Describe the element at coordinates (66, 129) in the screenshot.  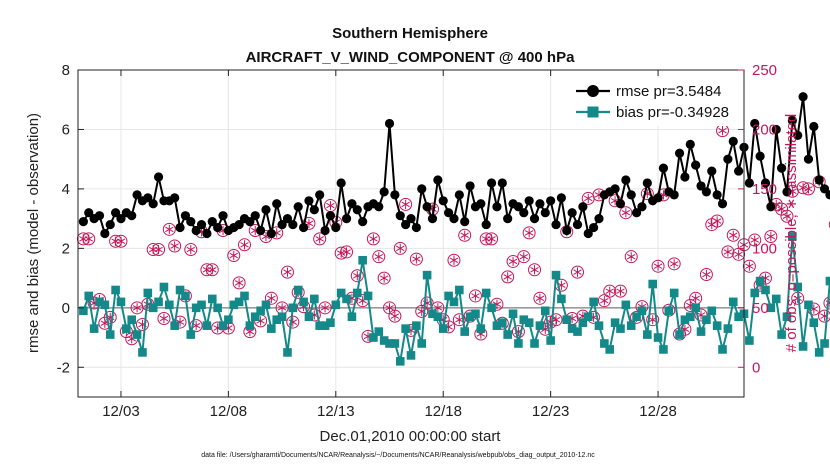
I see `y-tick-label: 6` at that location.